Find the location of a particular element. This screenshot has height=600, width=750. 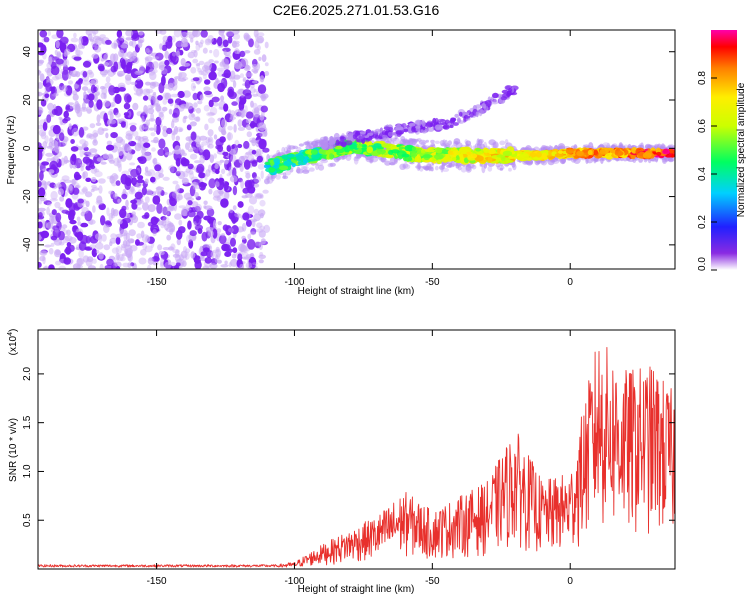

svg-text: (x104) is located at coordinates (13, 342).